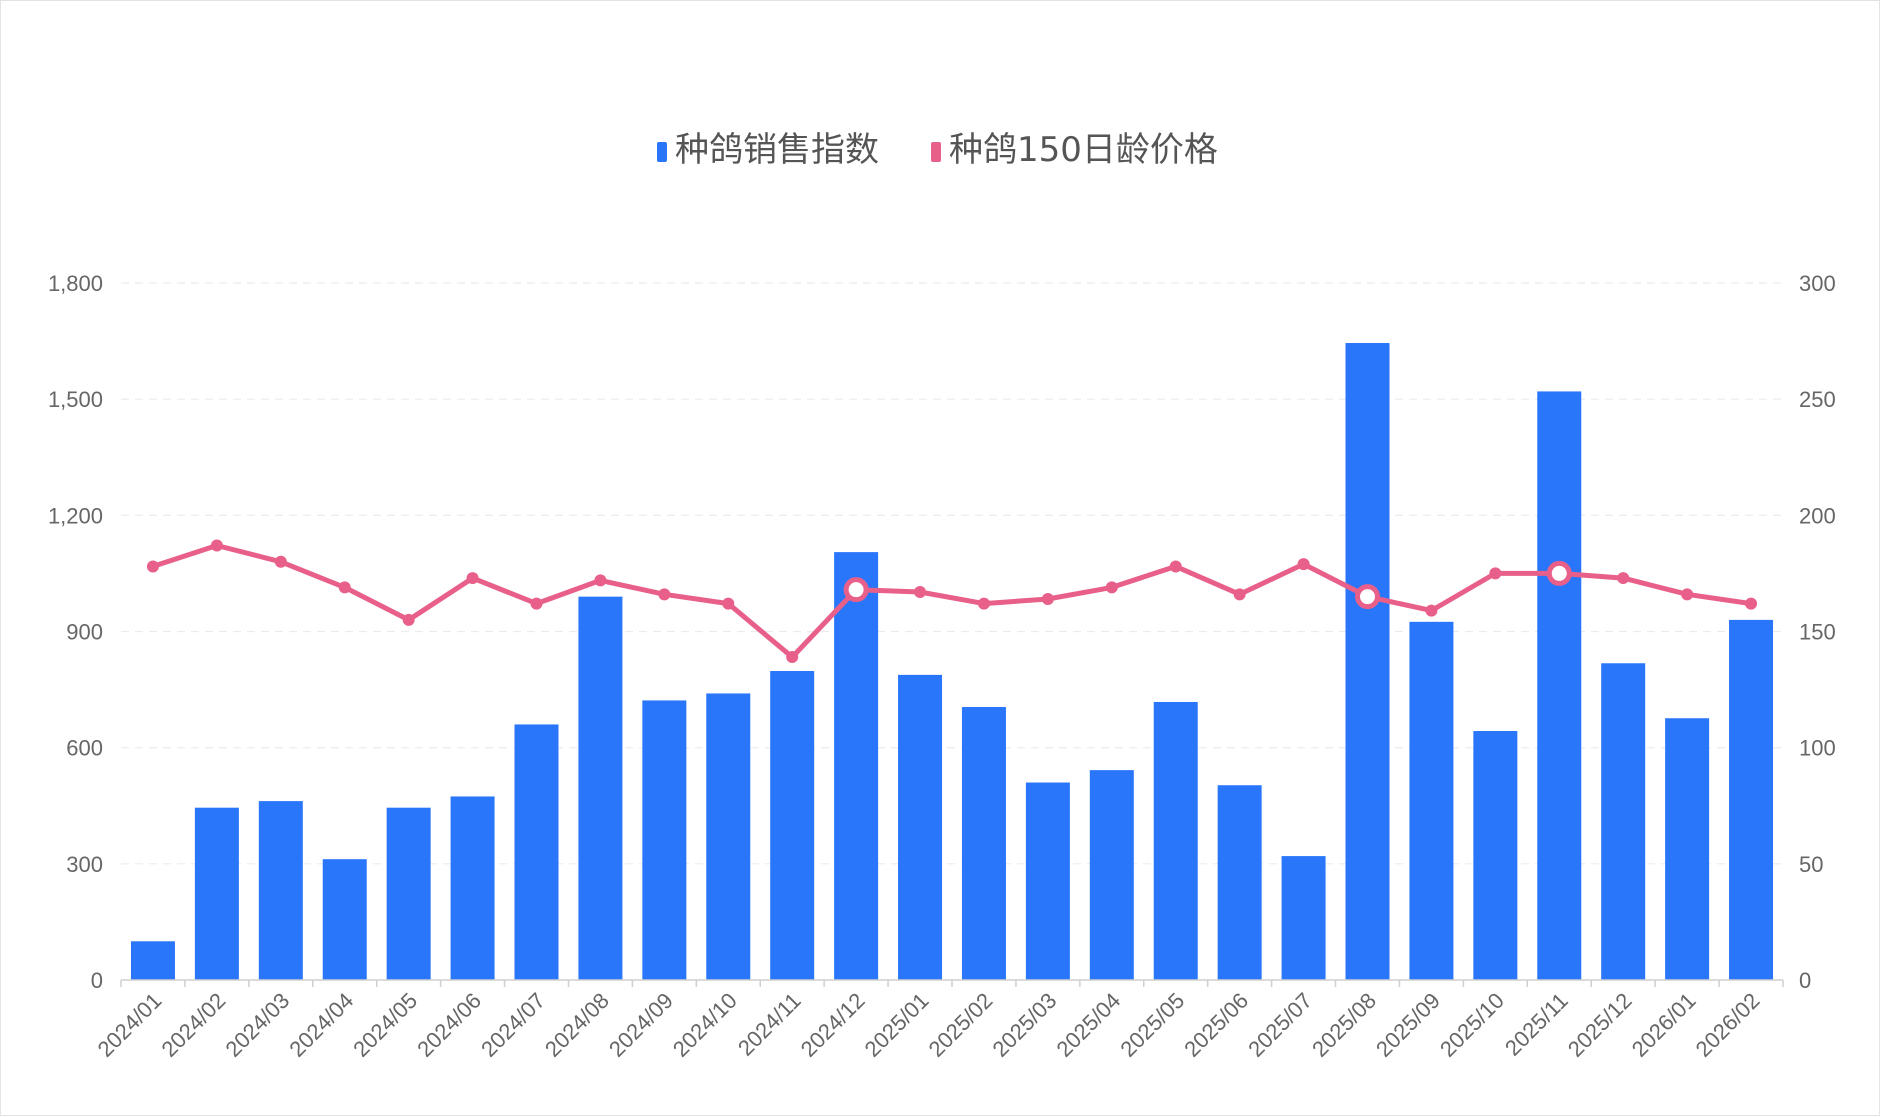 The height and width of the screenshot is (1117, 1880). What do you see at coordinates (577, 1025) in the screenshot?
I see `x-tick-label: 2024/08` at bounding box center [577, 1025].